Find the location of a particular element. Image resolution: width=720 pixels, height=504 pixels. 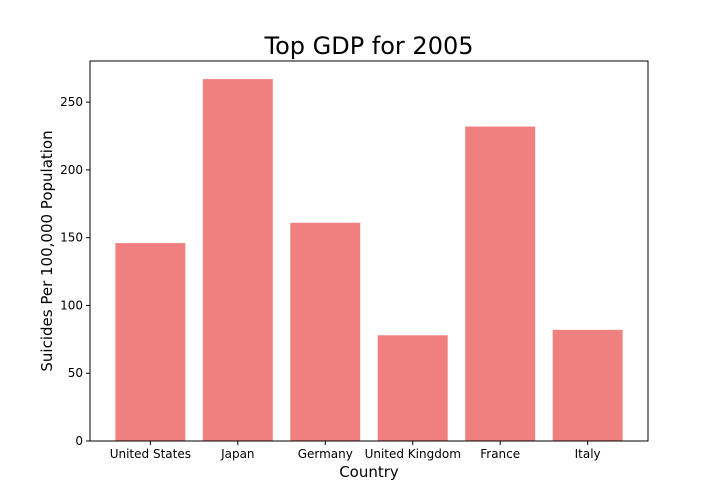

x-axis-label: Country is located at coordinates (369, 472).